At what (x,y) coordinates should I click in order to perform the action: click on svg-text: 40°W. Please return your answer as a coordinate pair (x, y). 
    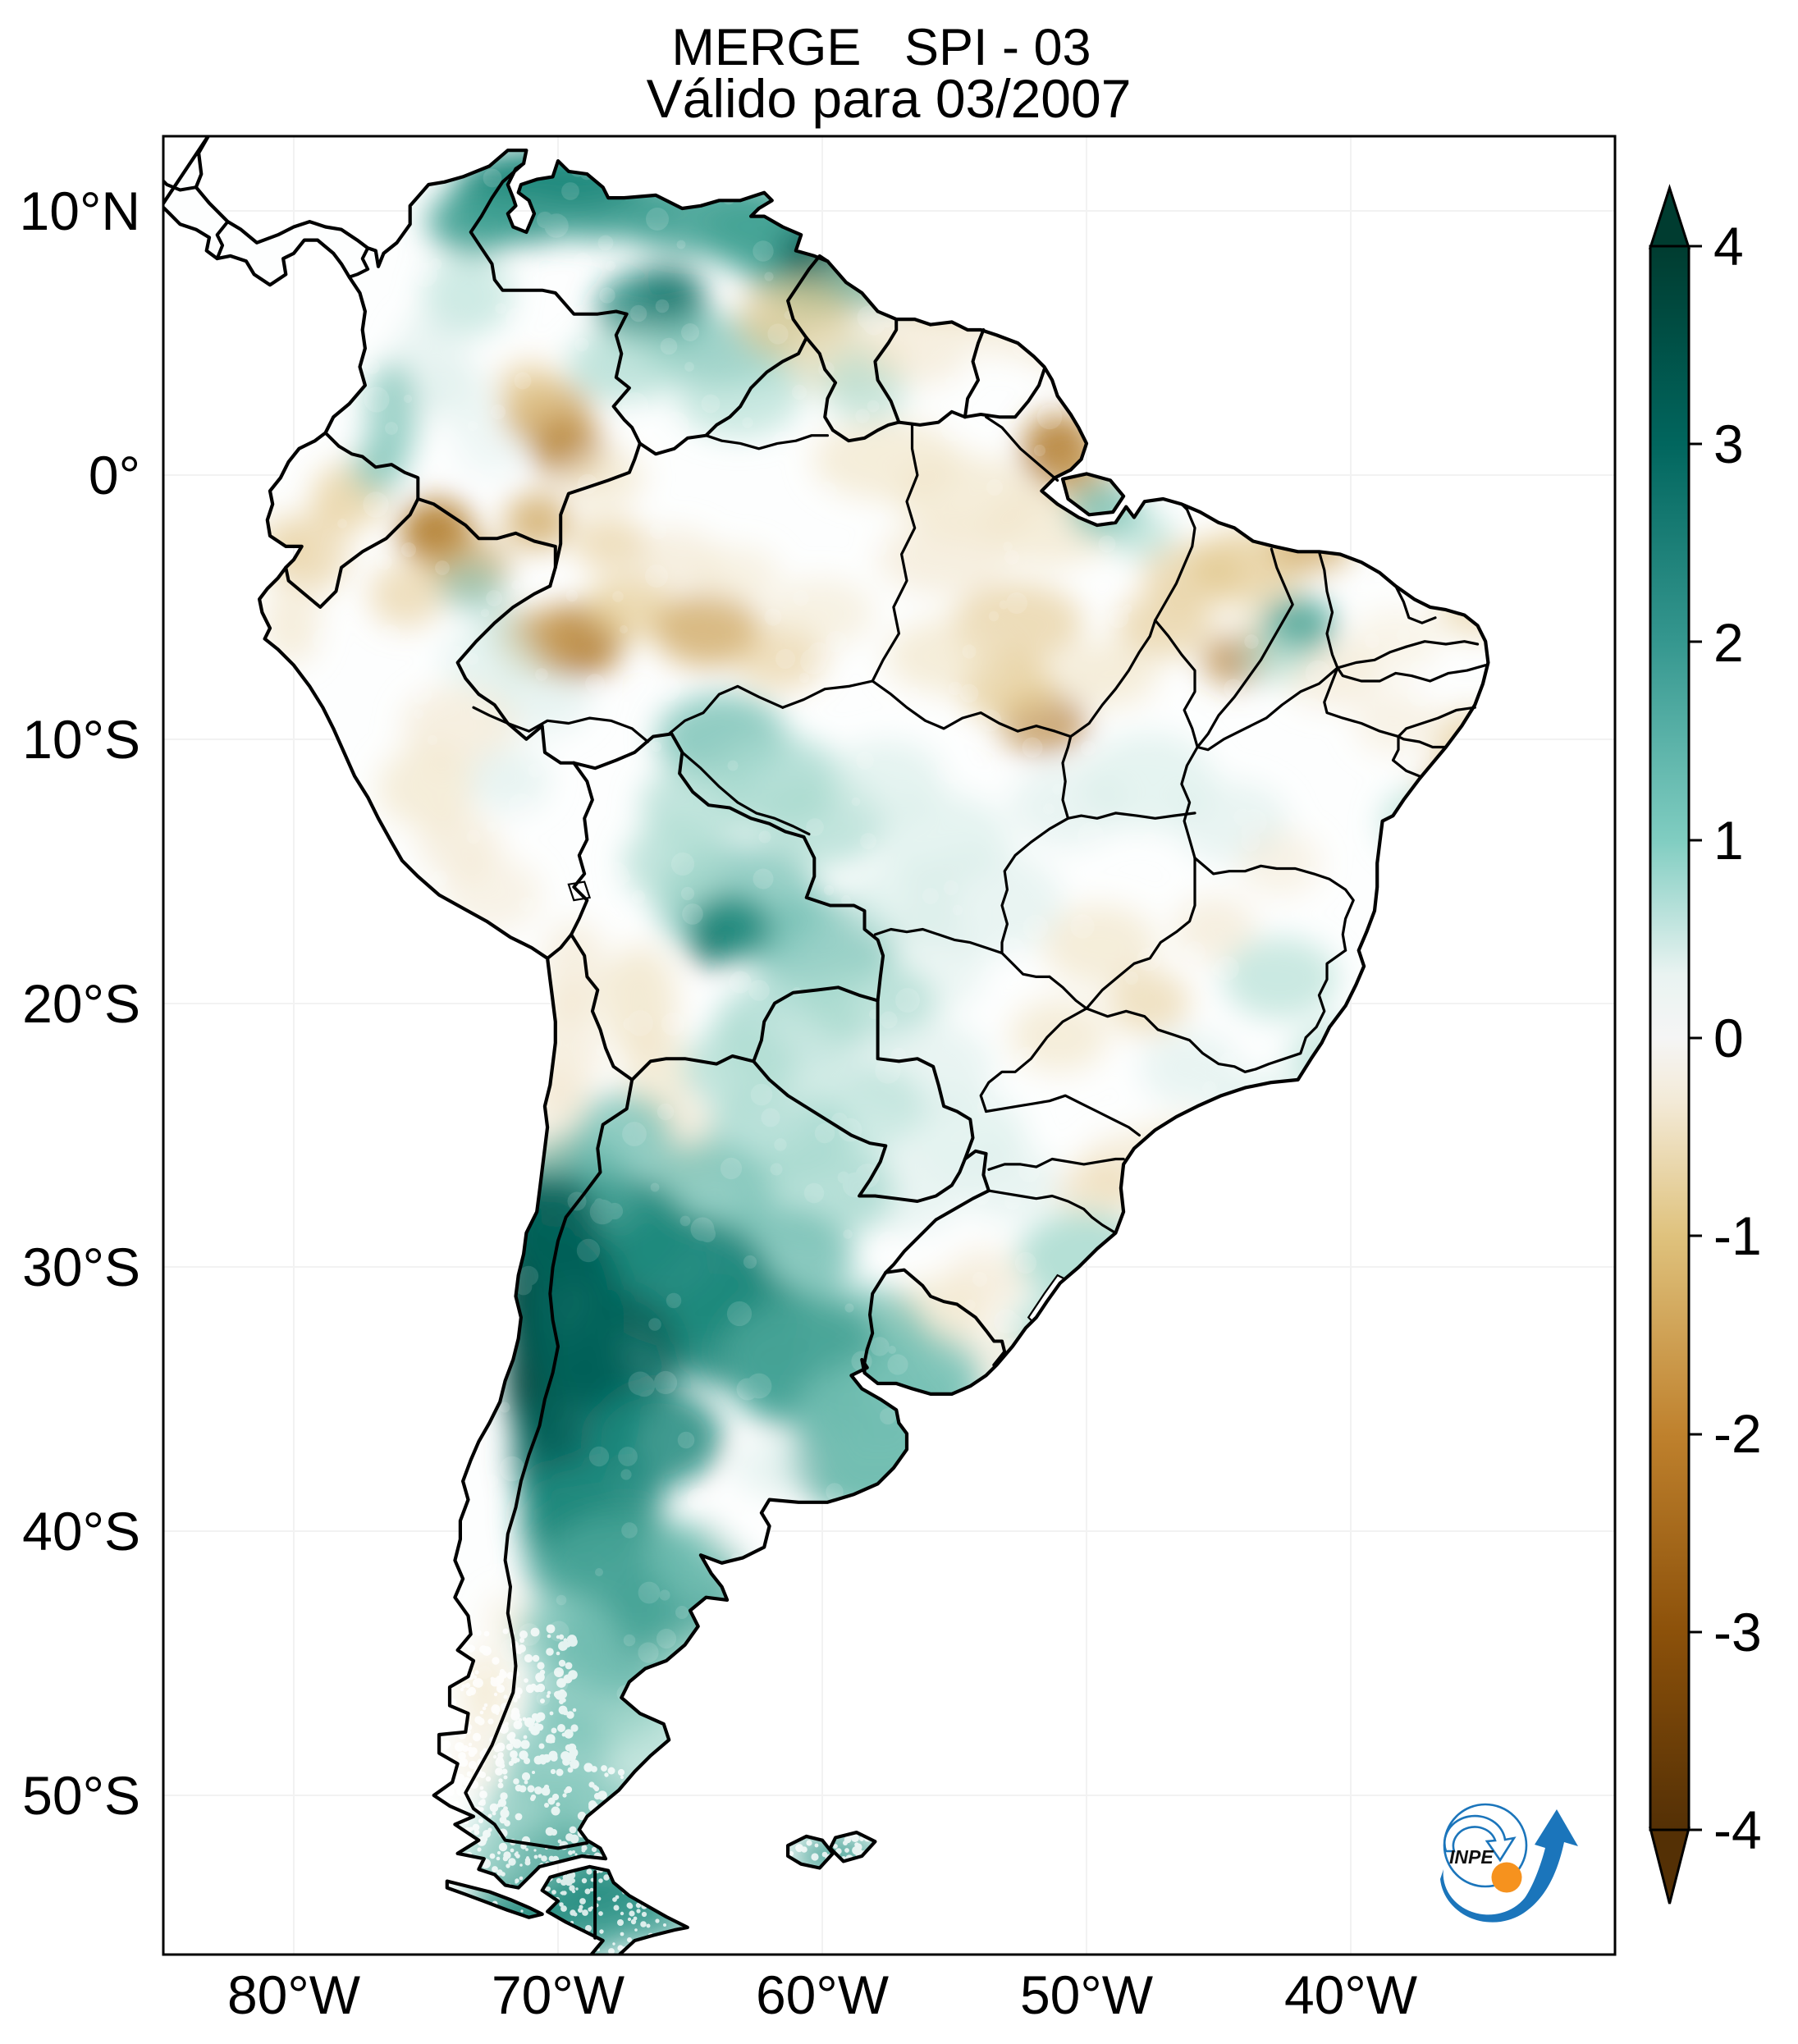
    Looking at the image, I should click on (1351, 1995).